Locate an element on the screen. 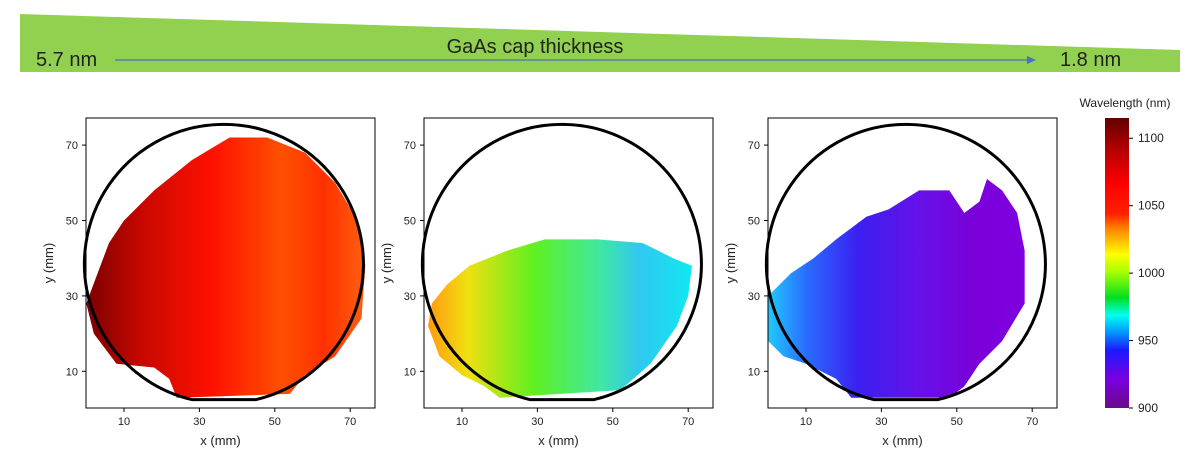  banner-title: GaAs cap thickness is located at coordinates (535, 47).